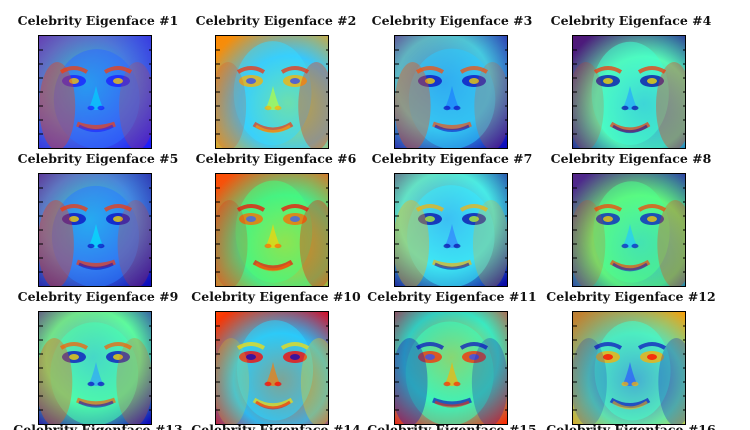 This screenshot has width=750, height=430. Describe the element at coordinates (276, 20) in the screenshot. I see `panel-title: Celebrity Eigenface #2` at that location.